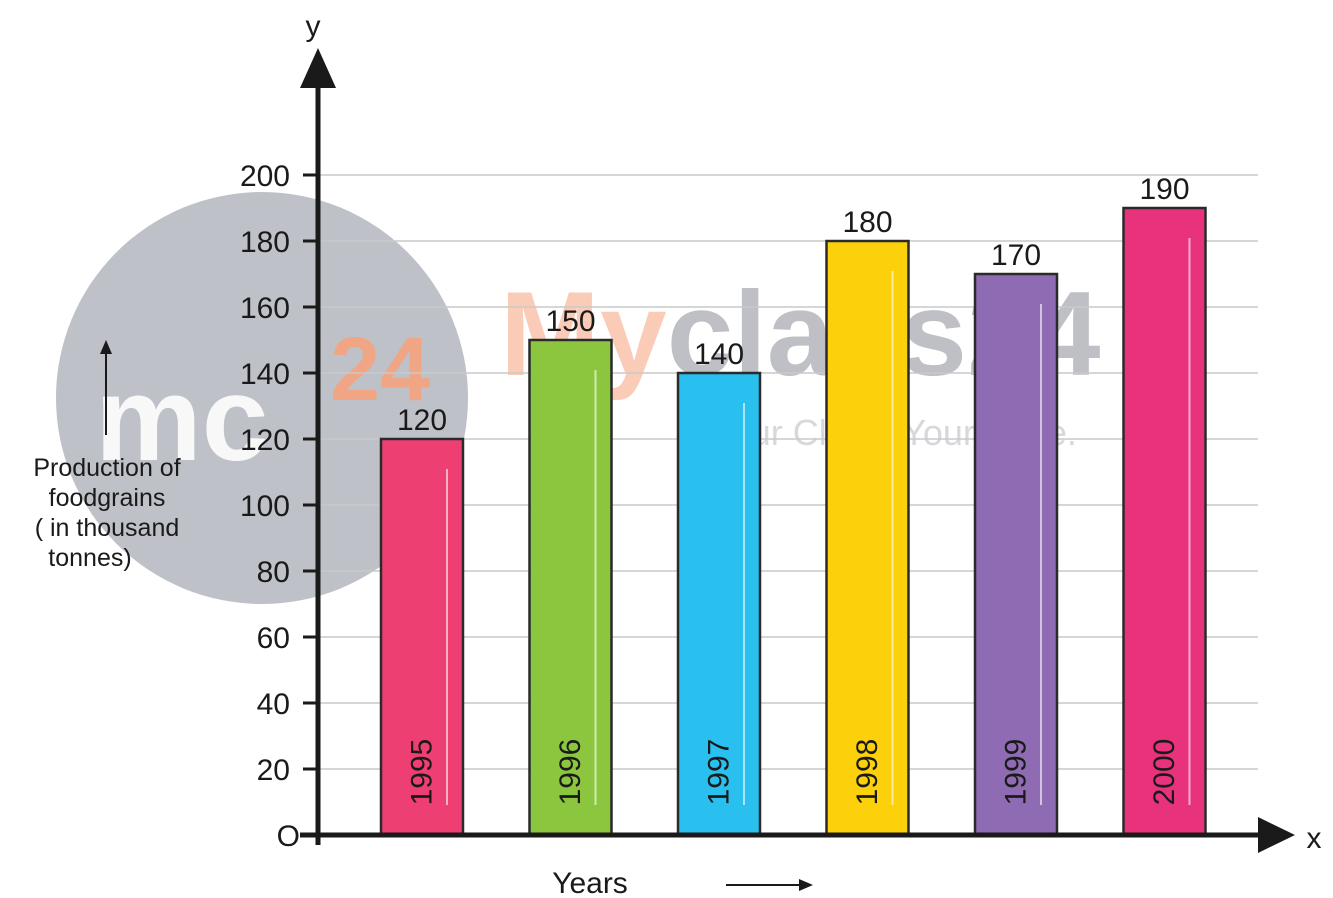  Describe the element at coordinates (1276, 835) in the screenshot. I see `x-axis-arrow-icon` at that location.